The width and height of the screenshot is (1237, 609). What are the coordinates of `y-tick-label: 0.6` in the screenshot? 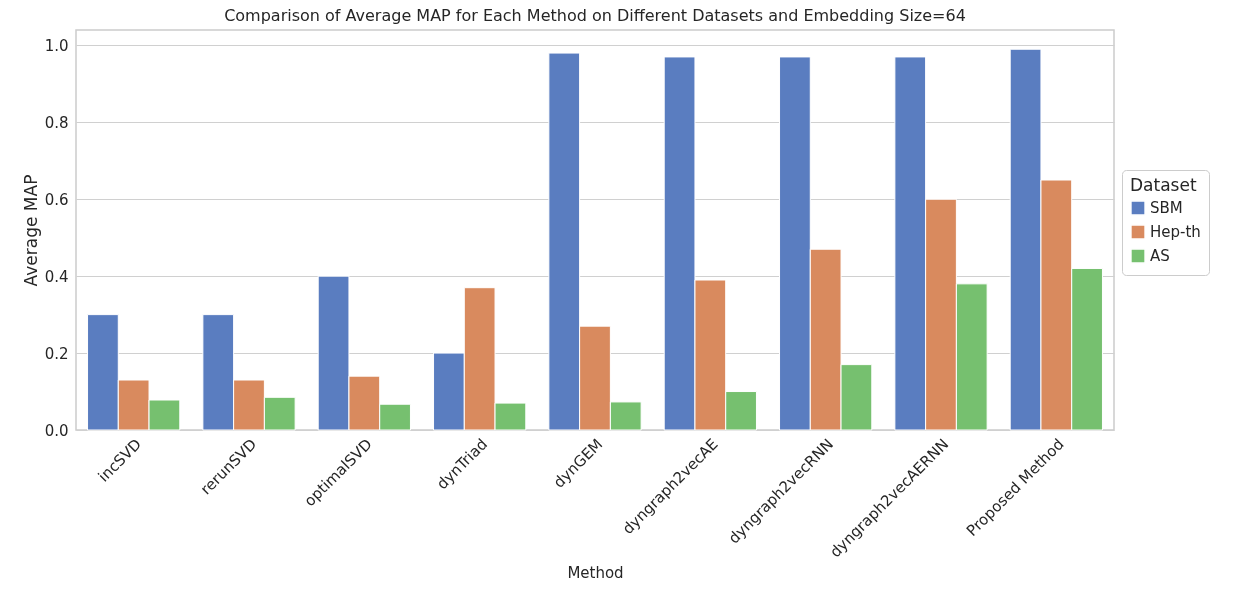 It's located at (56, 199).